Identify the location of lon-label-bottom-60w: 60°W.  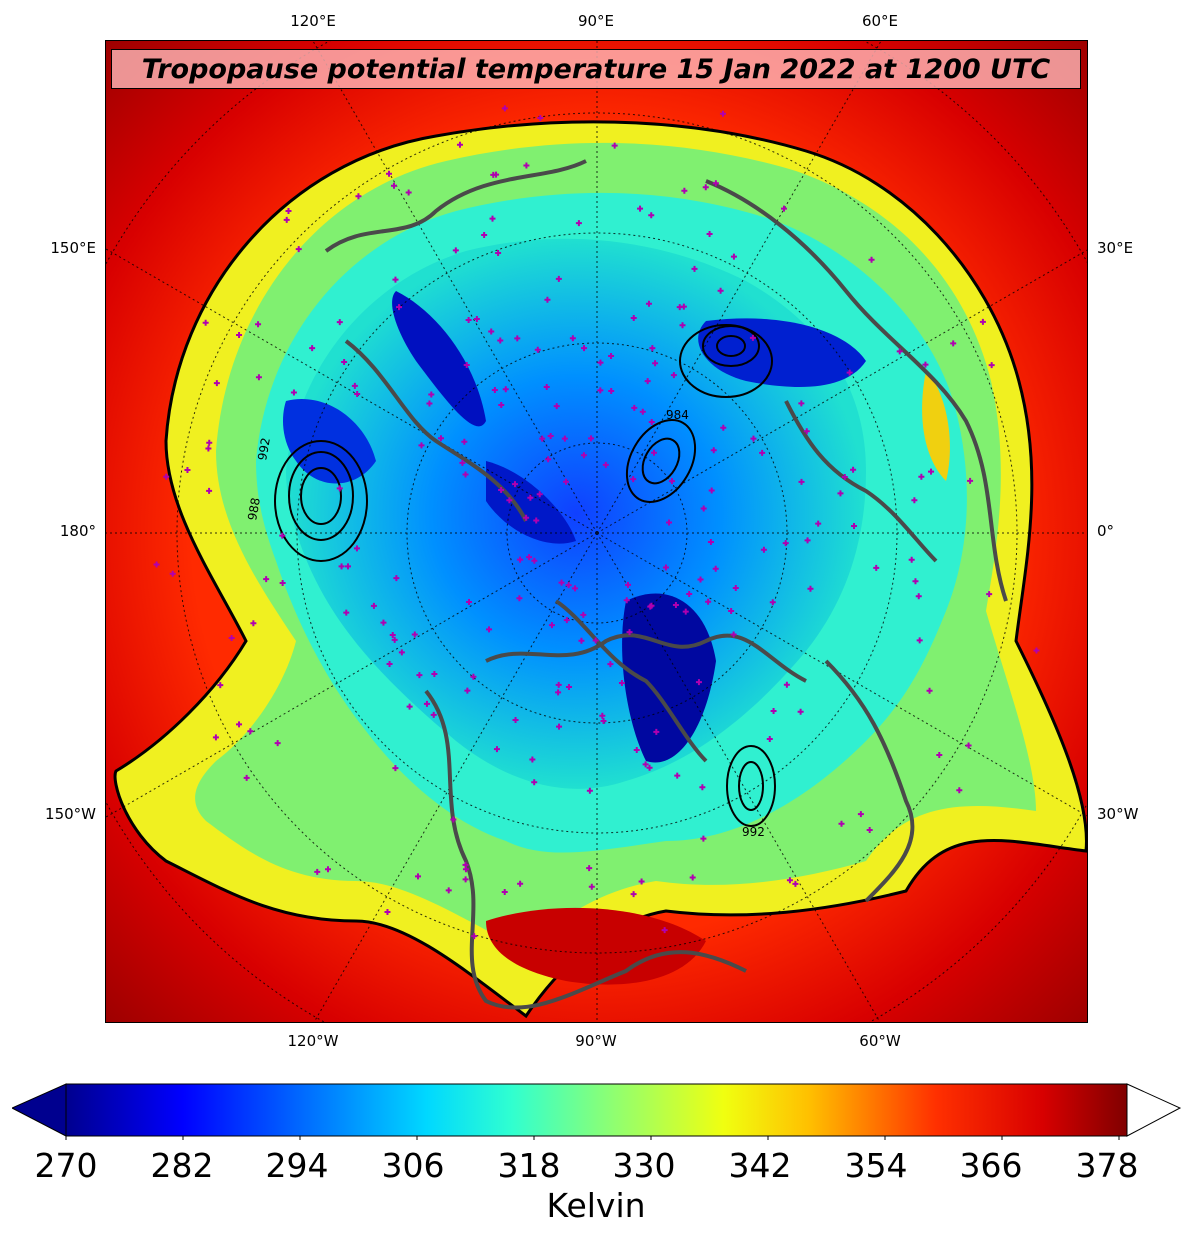
(880, 1041).